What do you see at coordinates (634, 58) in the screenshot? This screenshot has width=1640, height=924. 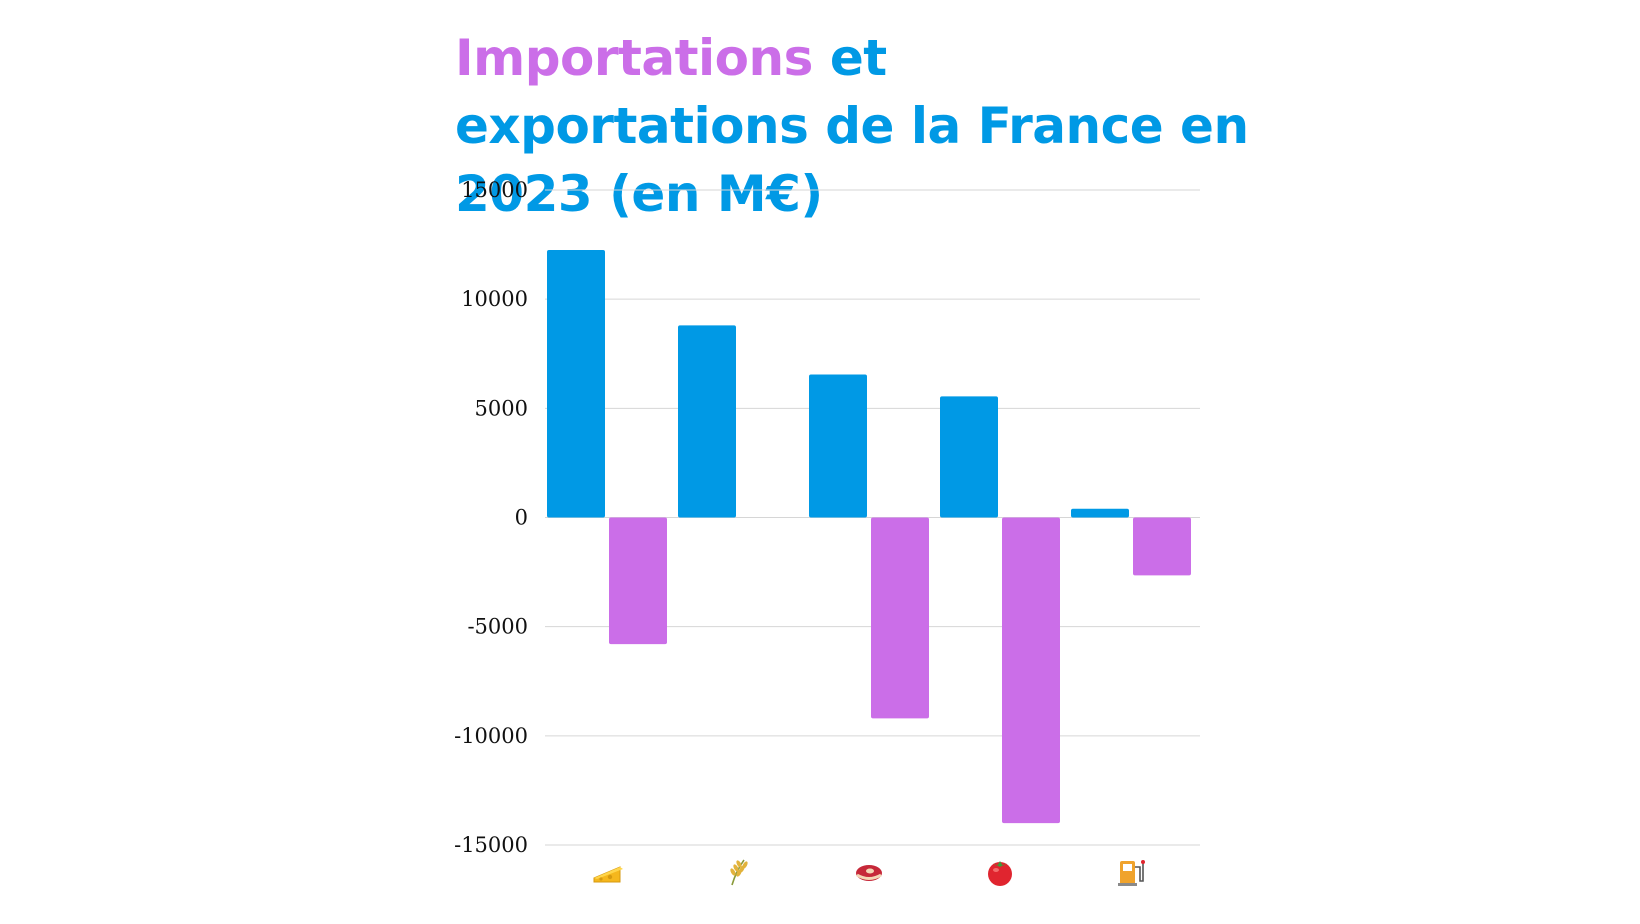 I see `title-imports-word: Importations` at bounding box center [634, 58].